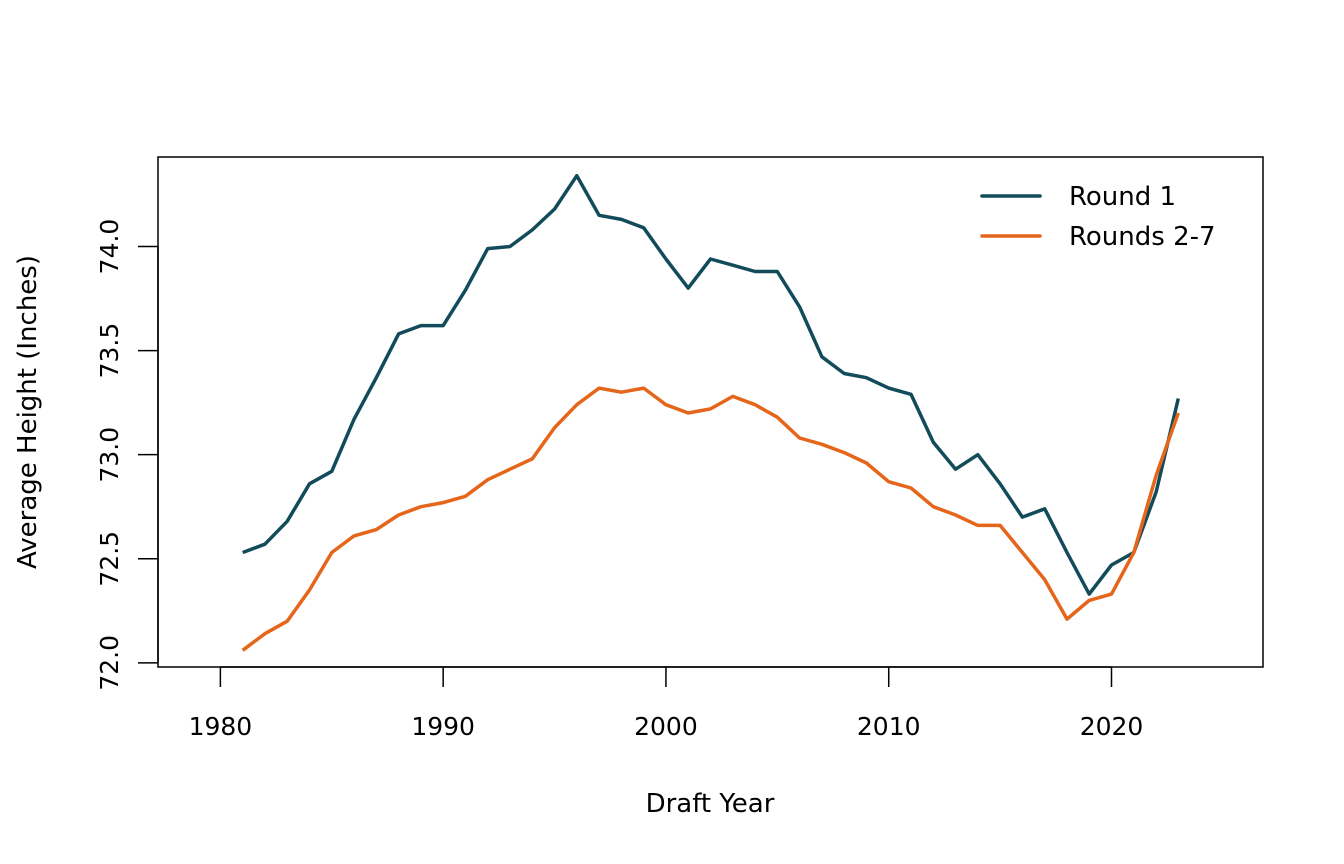  Describe the element at coordinates (109, 455) in the screenshot. I see `y-tick-label: 73.0` at that location.